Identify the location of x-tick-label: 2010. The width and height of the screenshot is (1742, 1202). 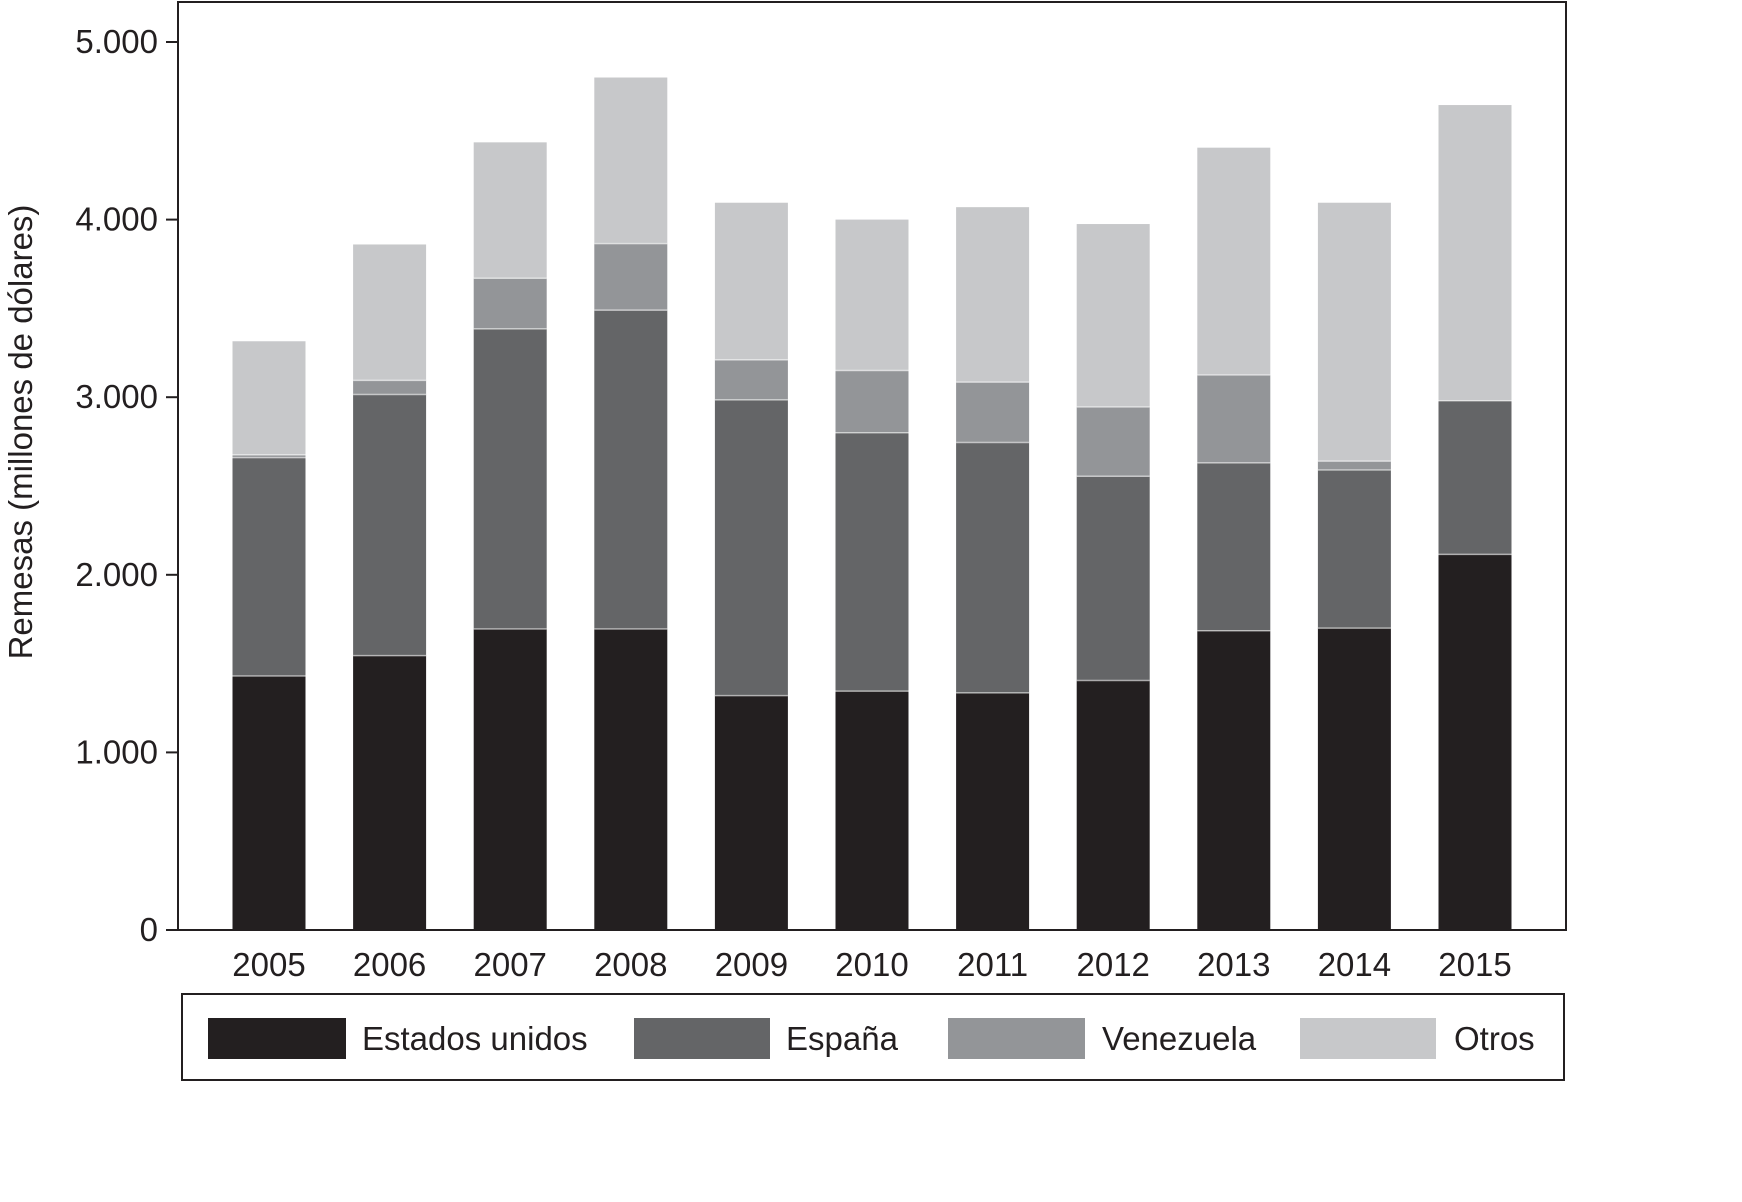
(871, 964).